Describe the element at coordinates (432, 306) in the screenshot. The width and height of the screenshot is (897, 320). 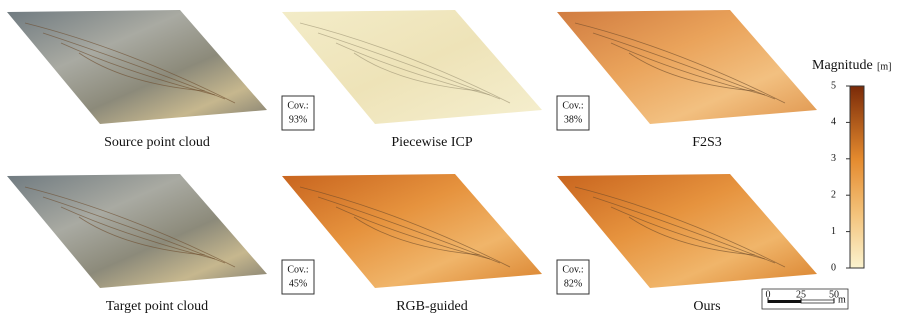
I see `panel-caption: RGB-guided` at that location.